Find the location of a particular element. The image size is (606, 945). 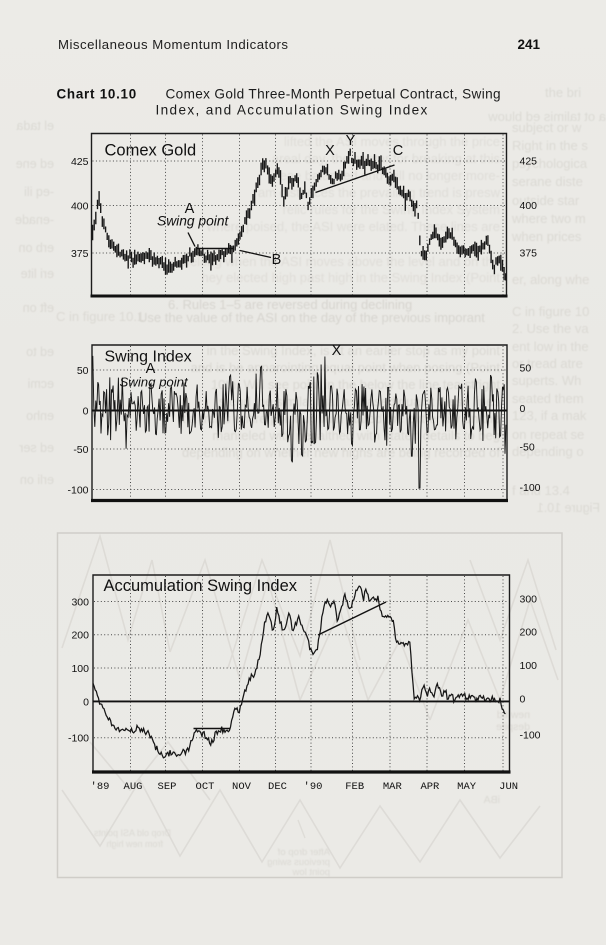

svg-text: despite is located at coordinates (513, 727).